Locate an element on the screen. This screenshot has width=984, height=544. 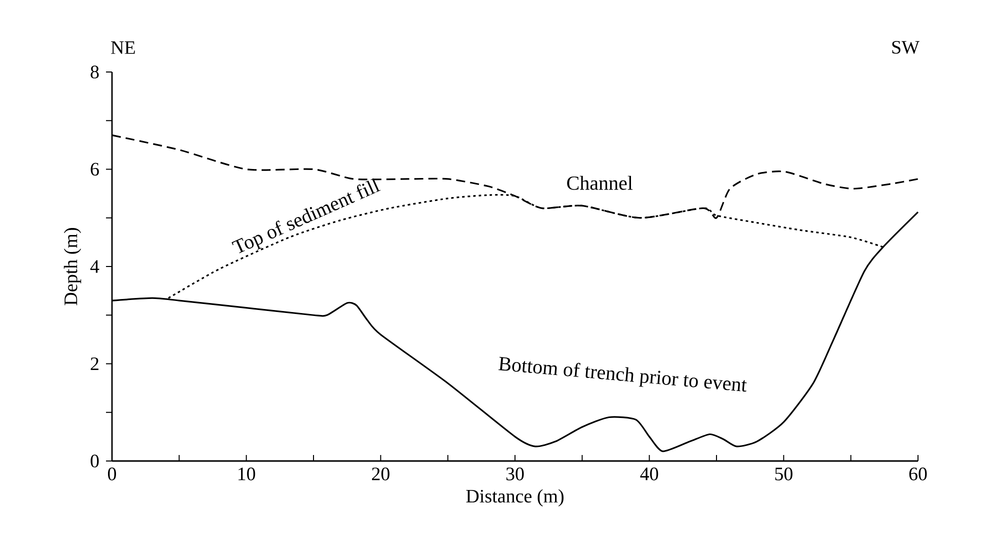
x-tick-label: 60 is located at coordinates (918, 474).